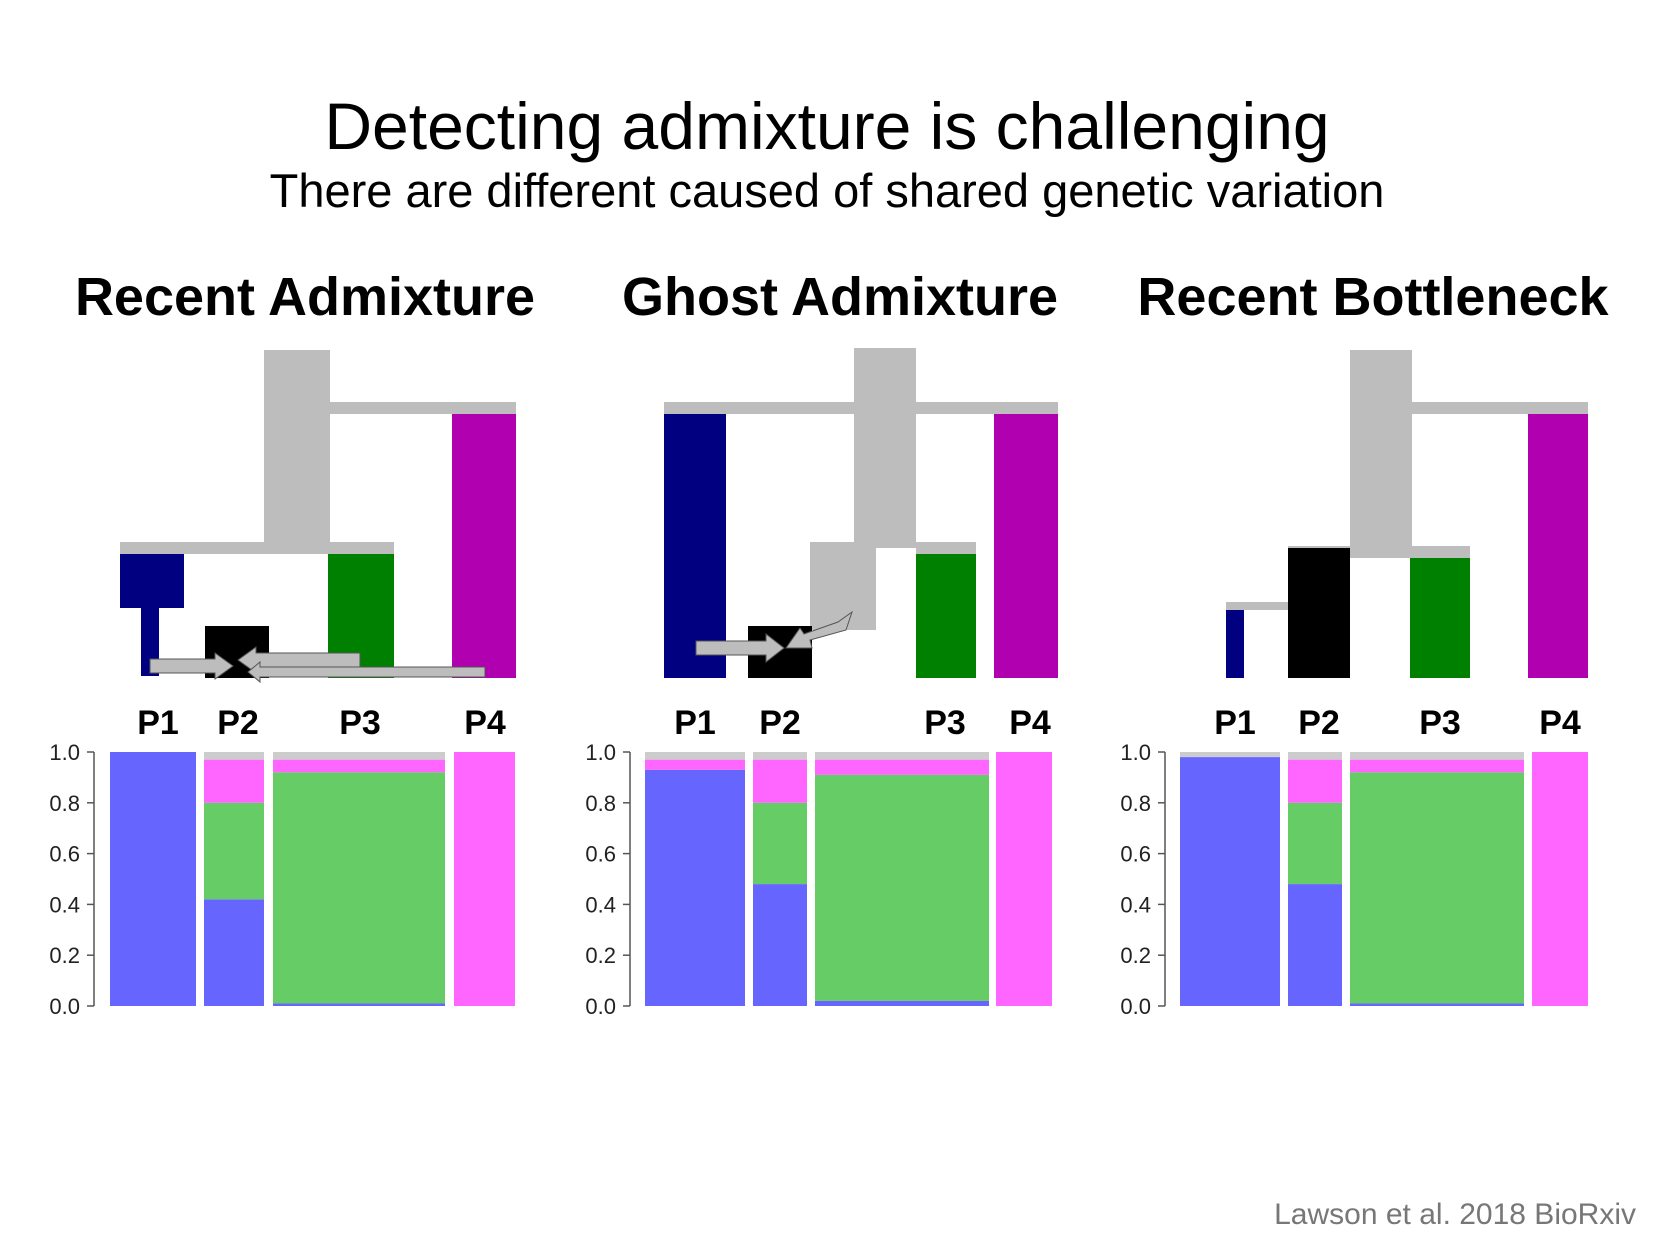 This screenshot has height=1240, width=1654. What do you see at coordinates (862, 723) in the screenshot?
I see `pop-labels-ghost-admixture: P1 P2 P3 P4` at bounding box center [862, 723].